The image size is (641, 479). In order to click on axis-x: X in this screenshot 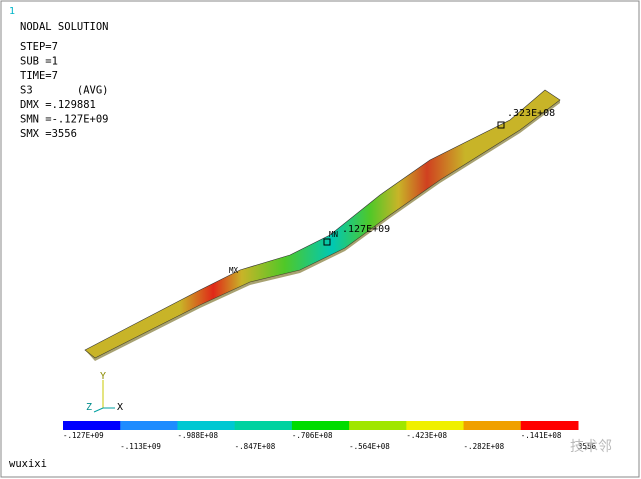, I will do `click(120, 407)`.